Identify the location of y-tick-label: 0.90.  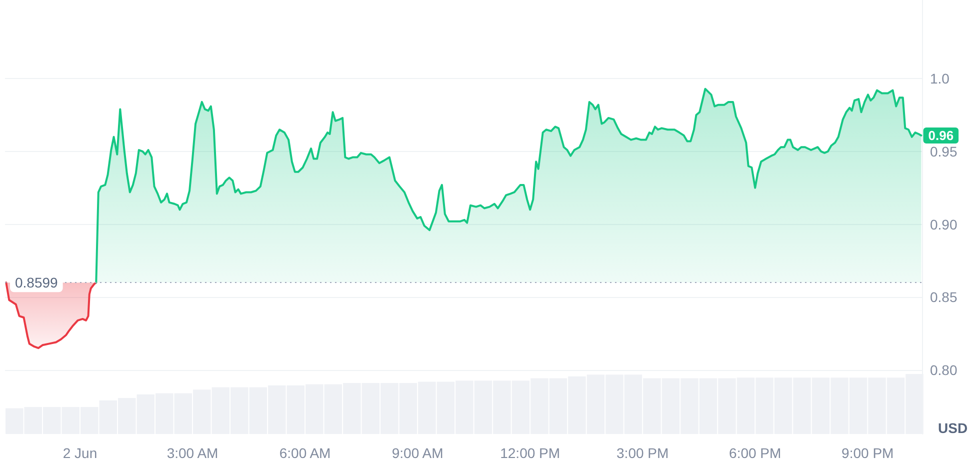
(944, 224).